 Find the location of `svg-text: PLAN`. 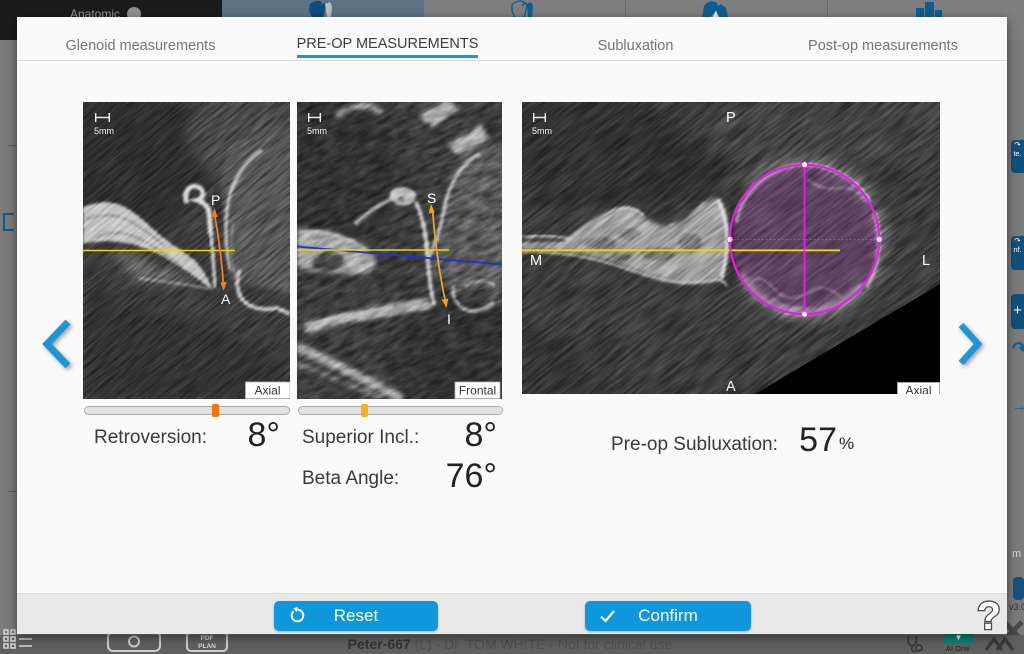

svg-text: PLAN is located at coordinates (207, 646).